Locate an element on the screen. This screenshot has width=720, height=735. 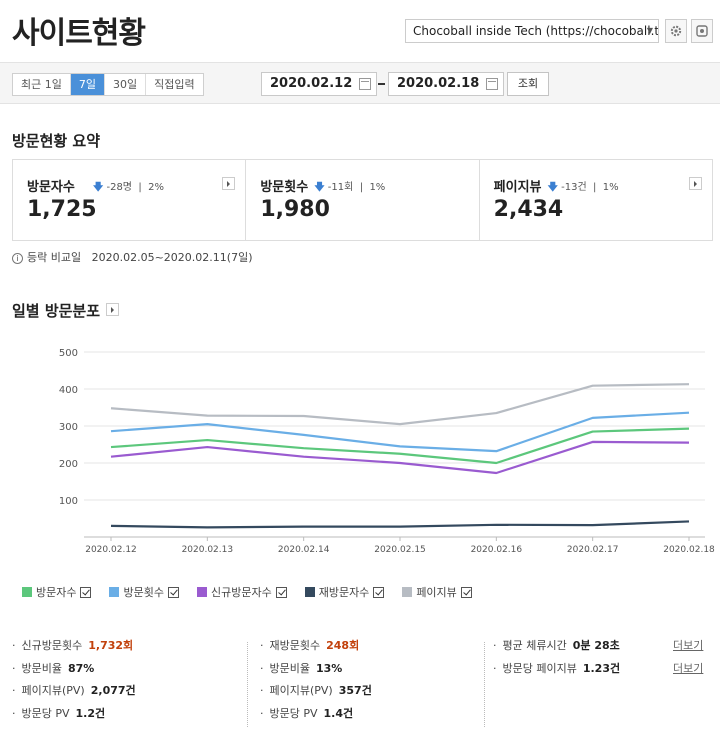
card-delta: 🡇 -11회 | 1% is located at coordinates (350, 187).